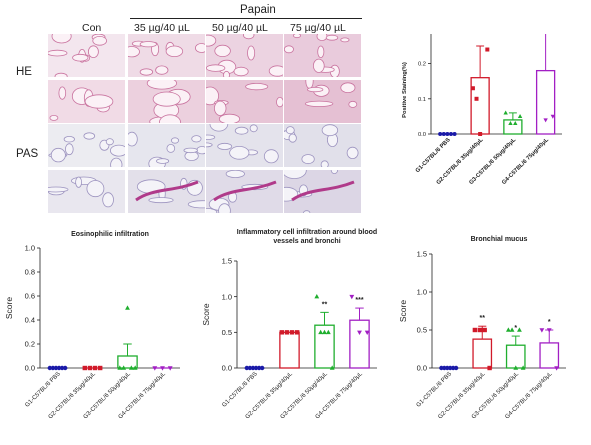 This screenshot has height=445, width=591. Describe the element at coordinates (549, 322) in the screenshot. I see `bronchial-mucus-significance-g4-c57bl-6-75-g-40-l: *` at that location.